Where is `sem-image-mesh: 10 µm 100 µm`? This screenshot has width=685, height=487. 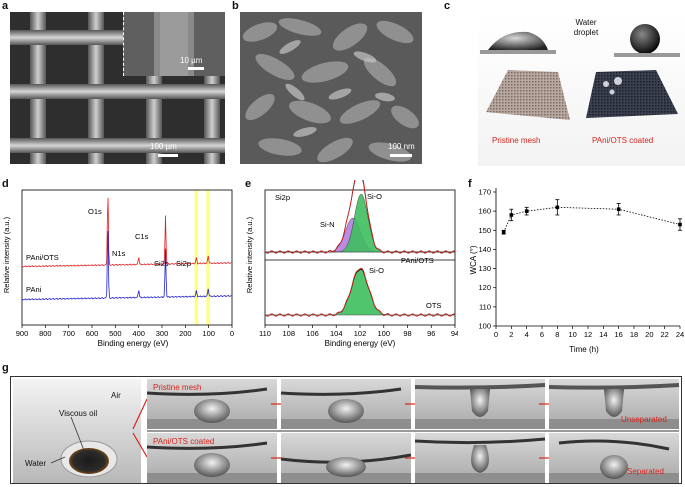
sem-image-mesh: 10 µm 100 µm is located at coordinates (117, 88).